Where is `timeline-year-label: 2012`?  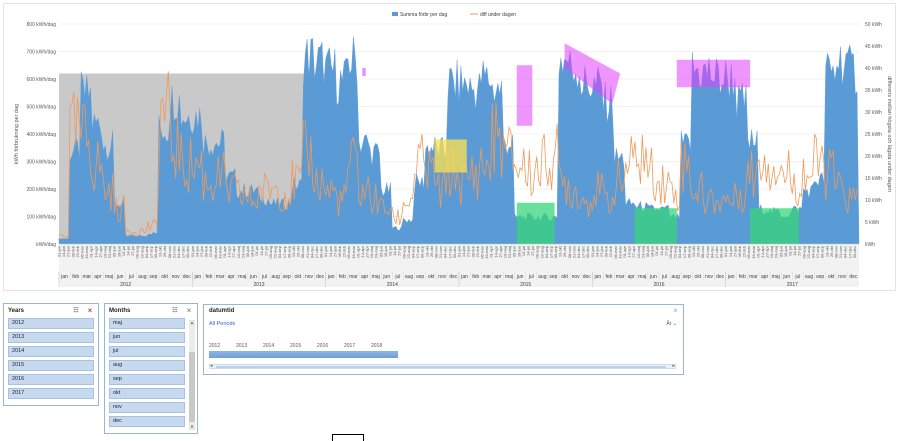
timeline-year-label: 2012 is located at coordinates (215, 346).